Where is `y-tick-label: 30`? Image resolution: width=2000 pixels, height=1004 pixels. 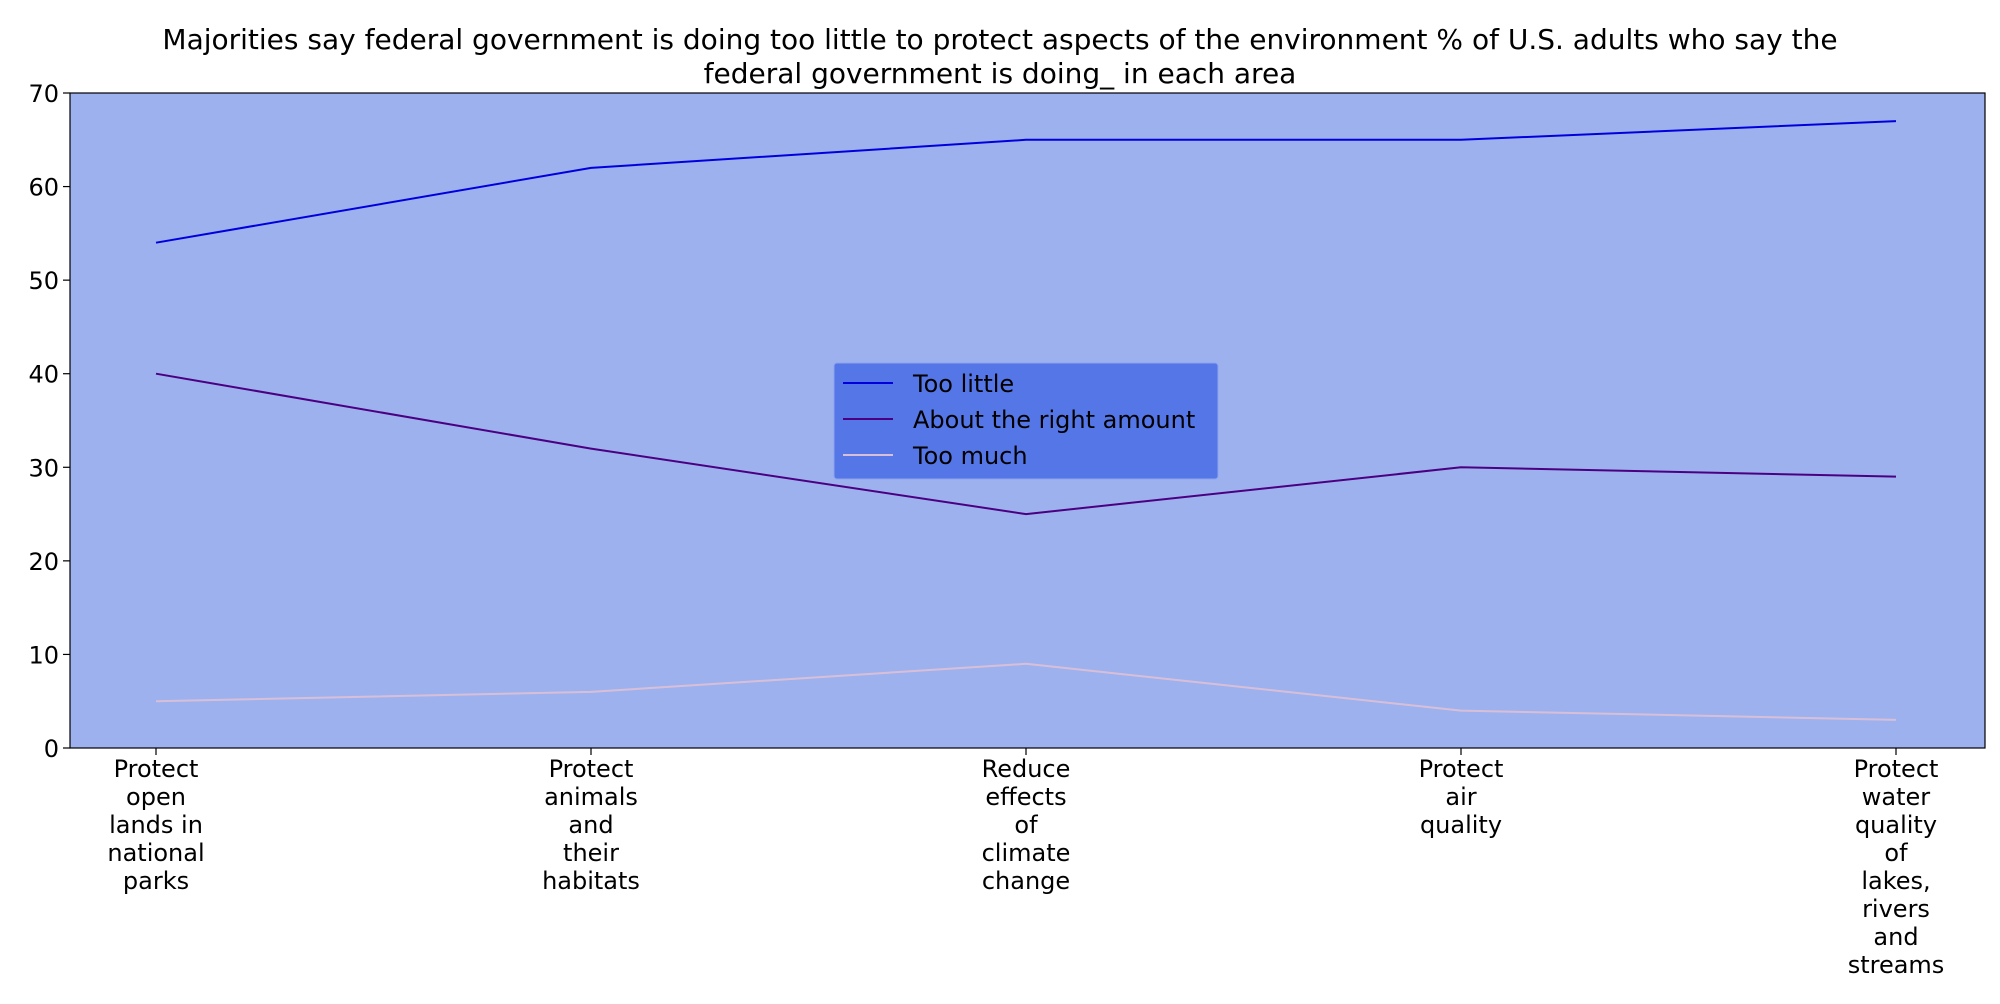
y-tick-label: 30 is located at coordinates (43, 468).